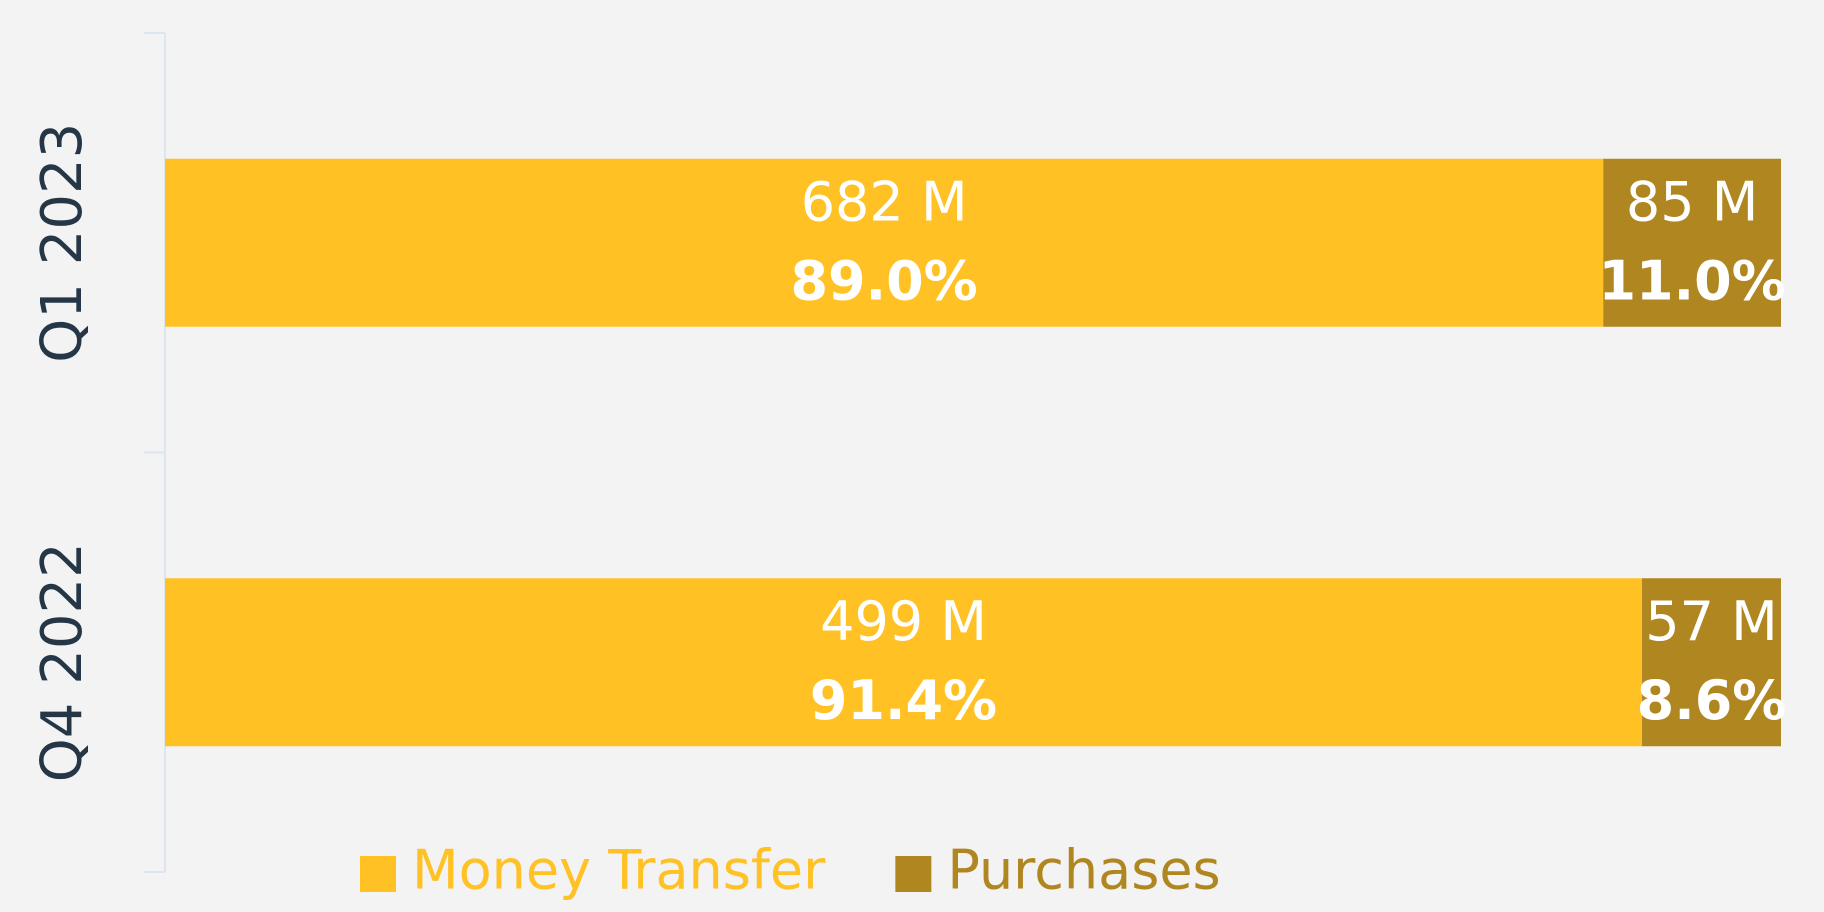  What do you see at coordinates (903, 621) in the screenshot?
I see `amount-label: 499 M` at bounding box center [903, 621].